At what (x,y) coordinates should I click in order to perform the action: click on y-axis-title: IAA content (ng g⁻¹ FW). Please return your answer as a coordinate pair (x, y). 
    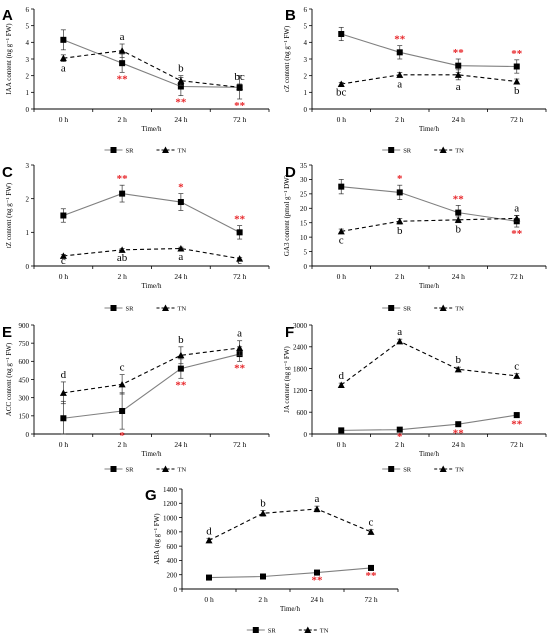
    Looking at the image, I should click on (9, 59).